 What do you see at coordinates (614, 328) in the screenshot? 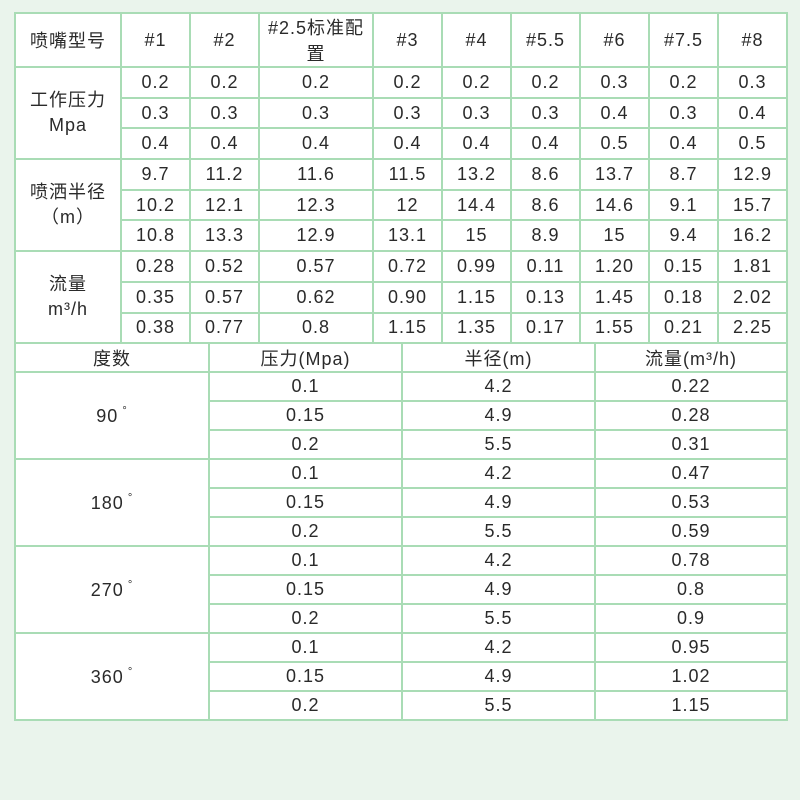
I see `value-cell: 1.55` at bounding box center [614, 328].